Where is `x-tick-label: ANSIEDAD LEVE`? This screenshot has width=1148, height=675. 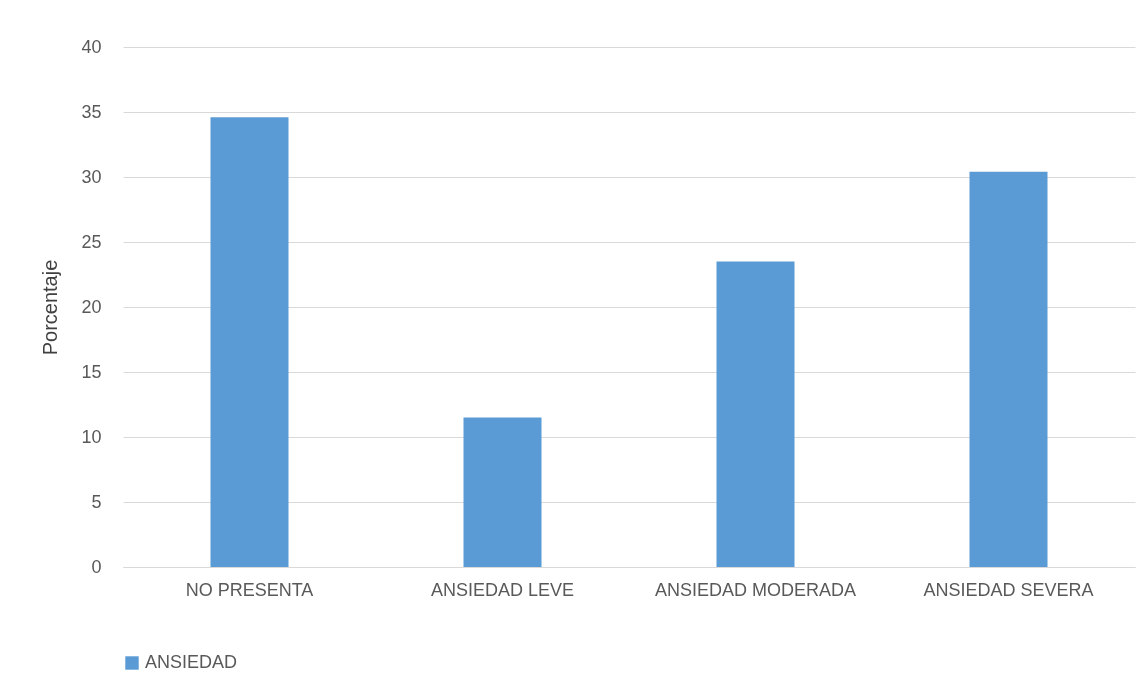
x-tick-label: ANSIEDAD LEVE is located at coordinates (502, 589).